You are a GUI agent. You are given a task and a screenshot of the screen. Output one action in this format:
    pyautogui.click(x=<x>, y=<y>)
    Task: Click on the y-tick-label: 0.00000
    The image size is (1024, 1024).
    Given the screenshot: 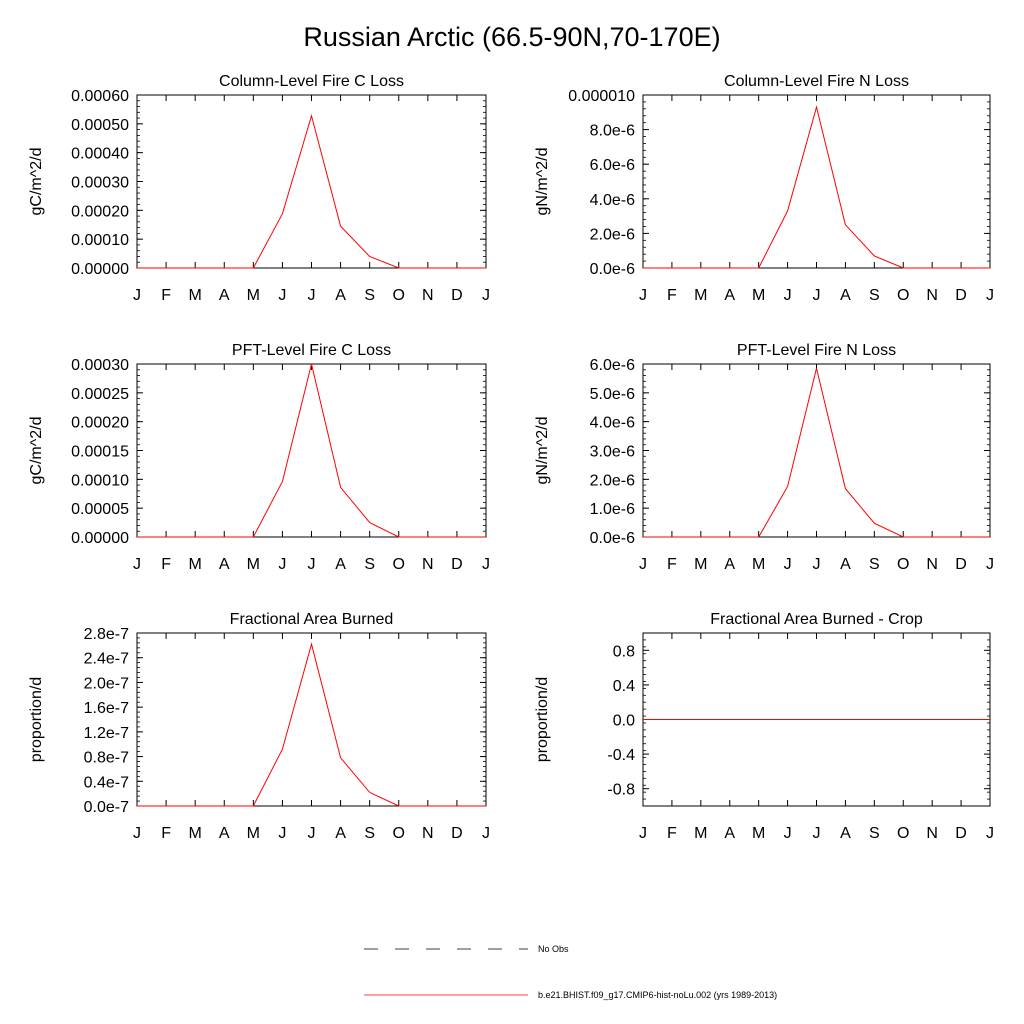 What is the action you would take?
    pyautogui.click(x=100, y=538)
    